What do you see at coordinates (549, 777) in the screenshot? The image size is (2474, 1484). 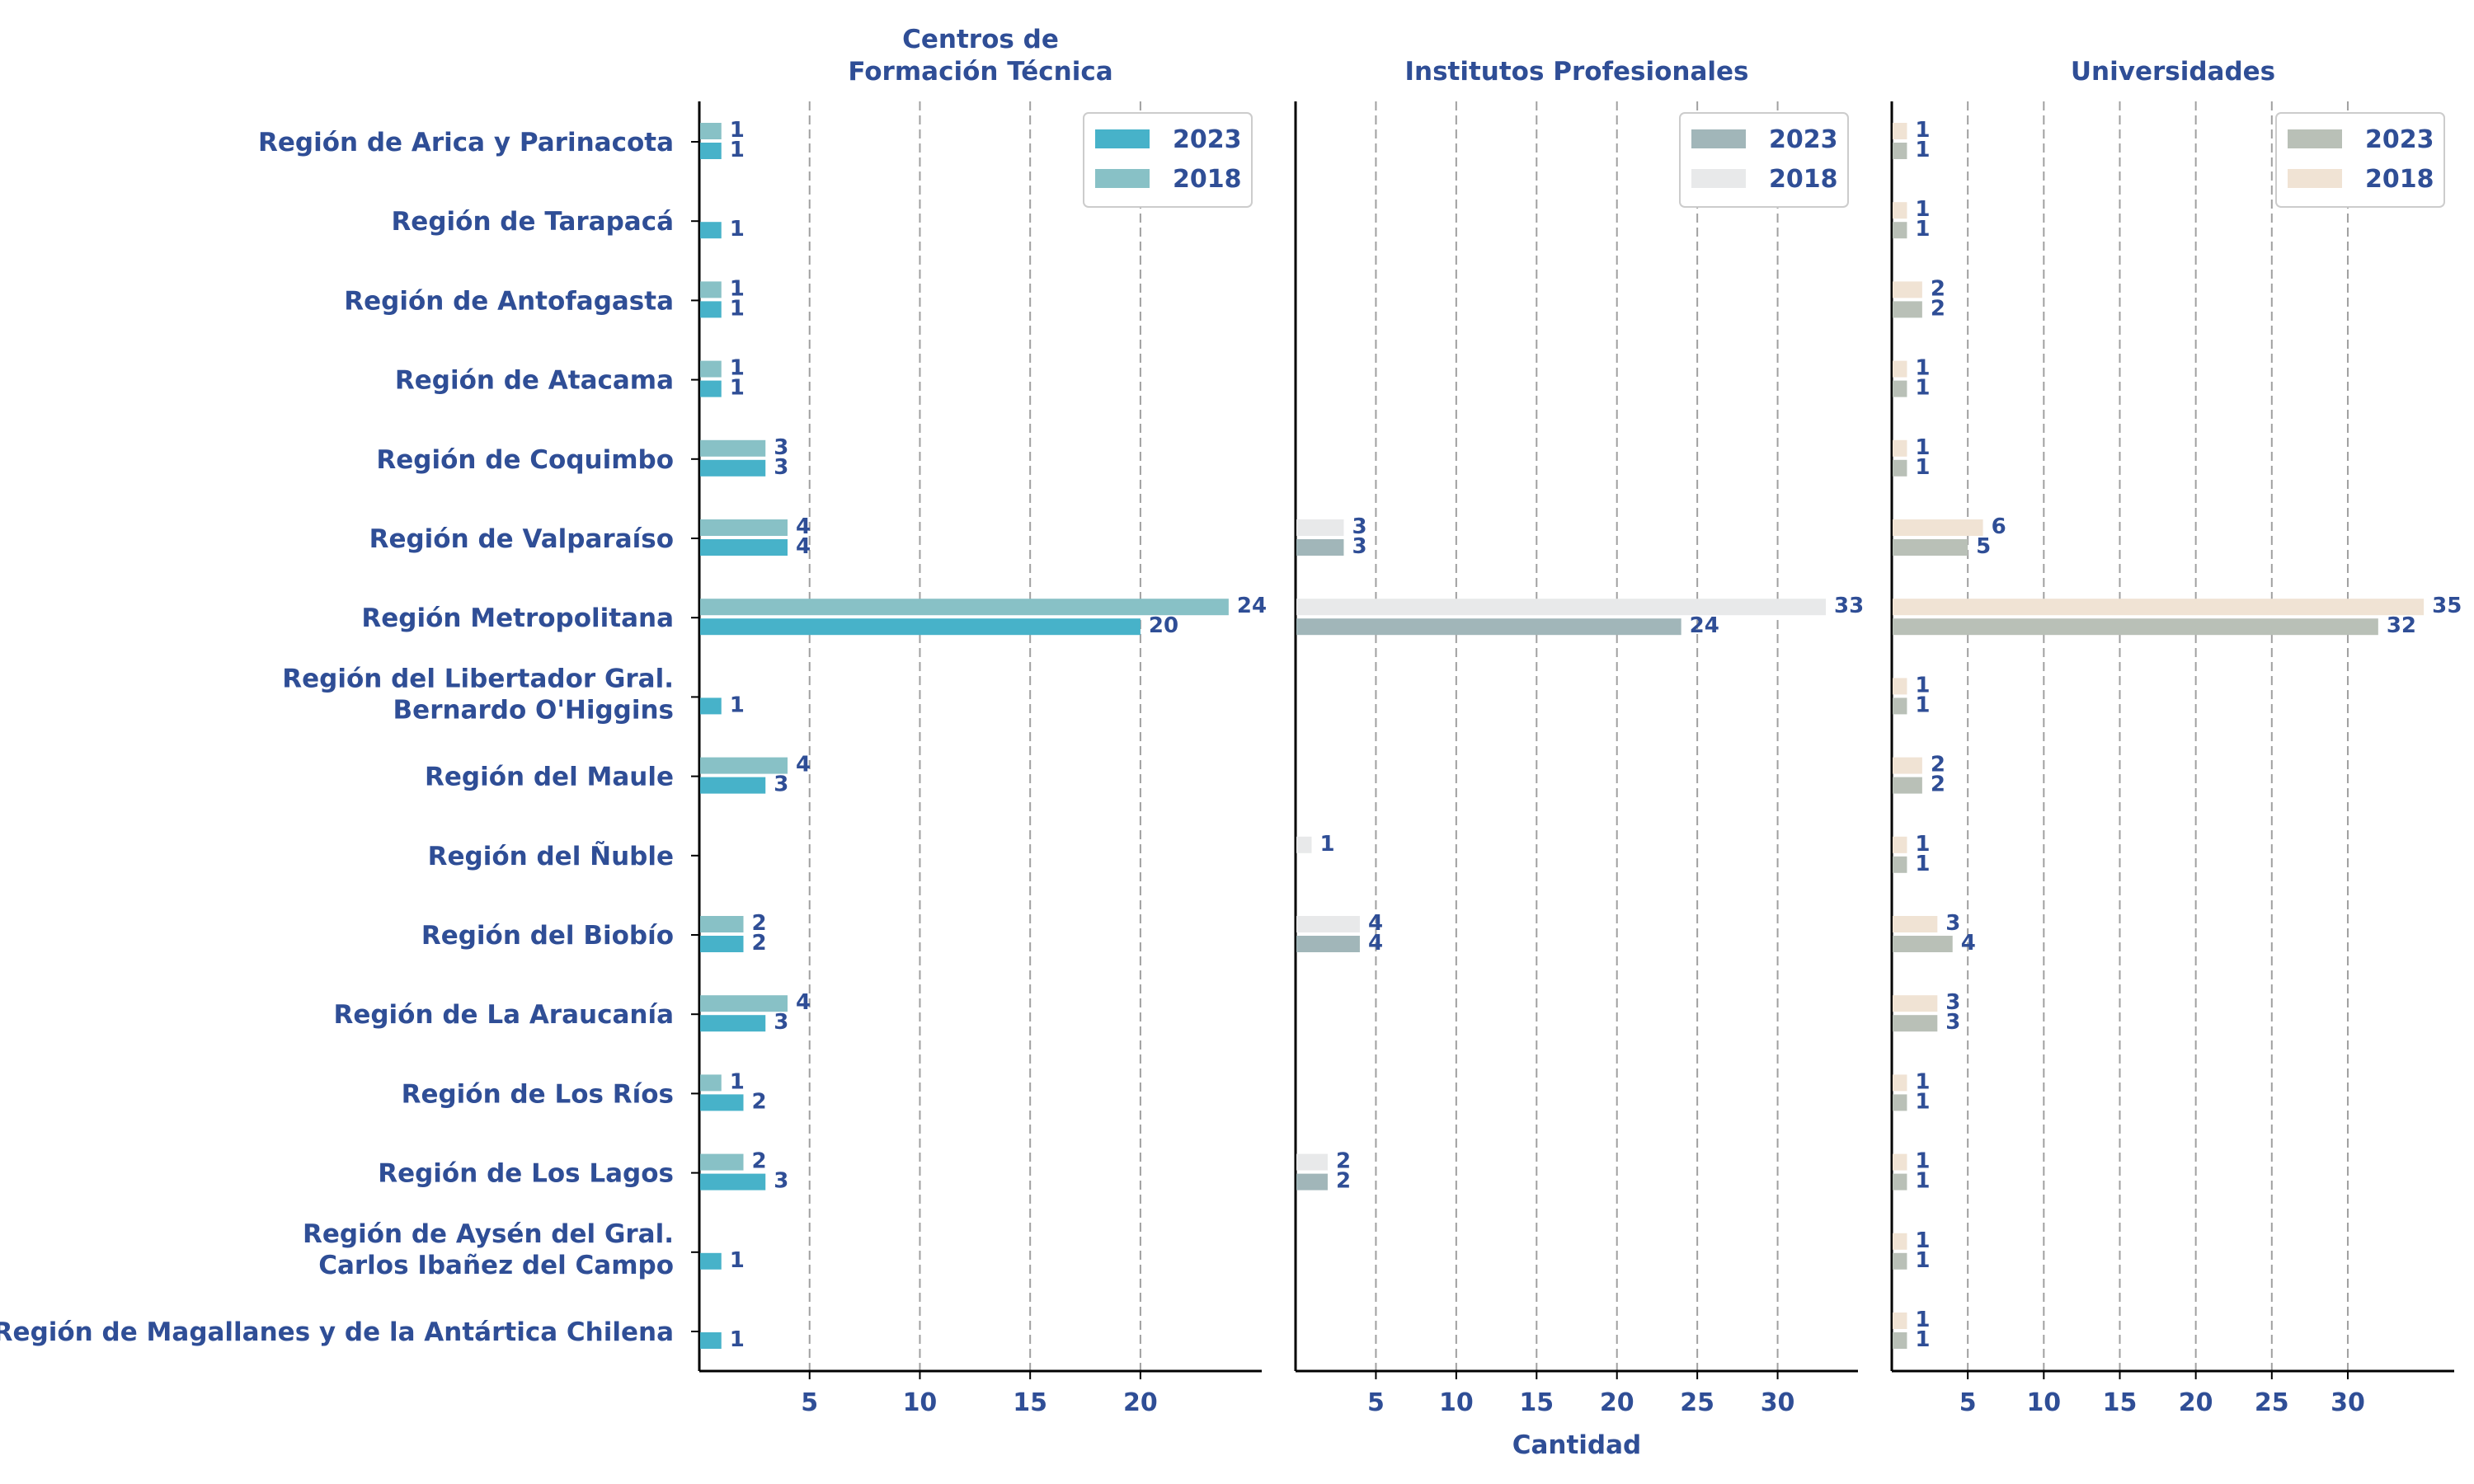 I see `category-label: Región del Maule` at bounding box center [549, 777].